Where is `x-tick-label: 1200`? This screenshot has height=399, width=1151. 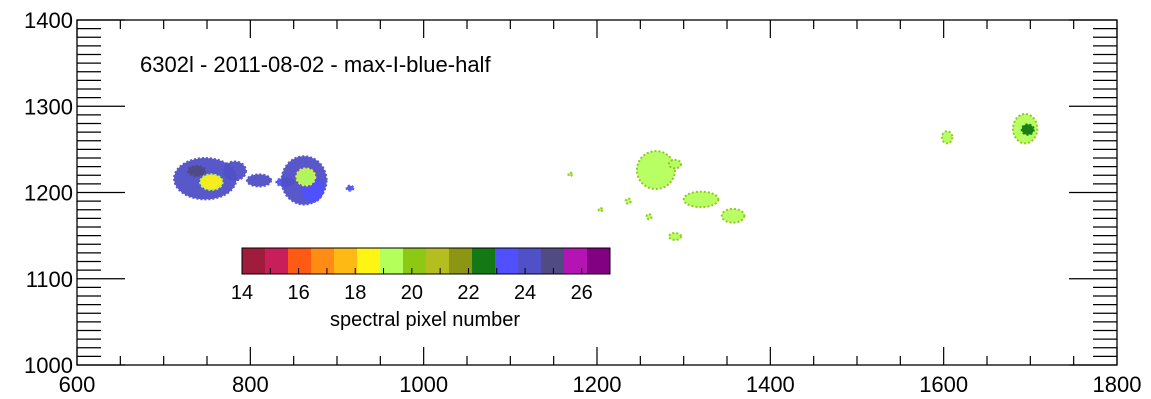 x-tick-label: 1200 is located at coordinates (597, 384).